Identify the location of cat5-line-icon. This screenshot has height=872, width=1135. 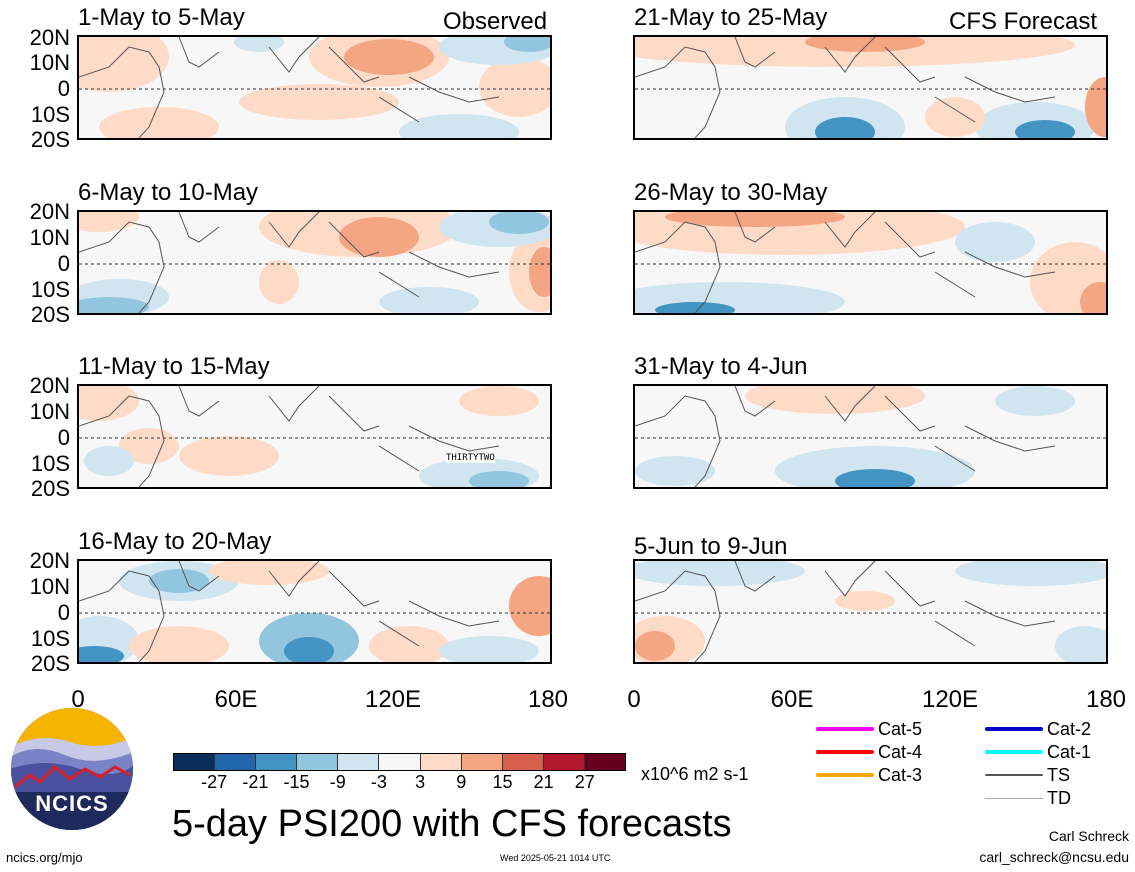
(845, 729).